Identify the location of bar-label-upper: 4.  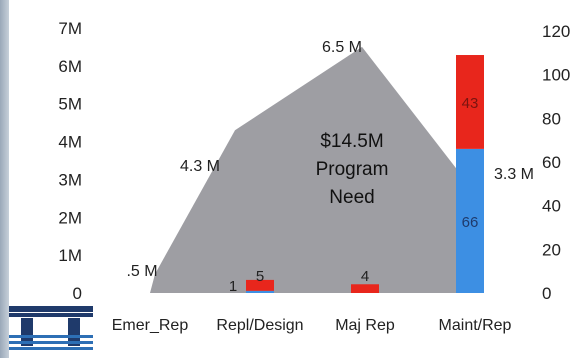
(365, 276).